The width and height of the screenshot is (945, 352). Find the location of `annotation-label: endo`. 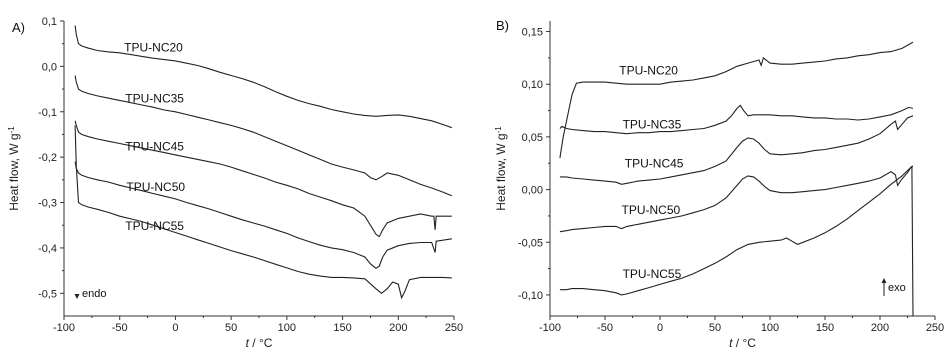

annotation-label: endo is located at coordinates (94, 294).